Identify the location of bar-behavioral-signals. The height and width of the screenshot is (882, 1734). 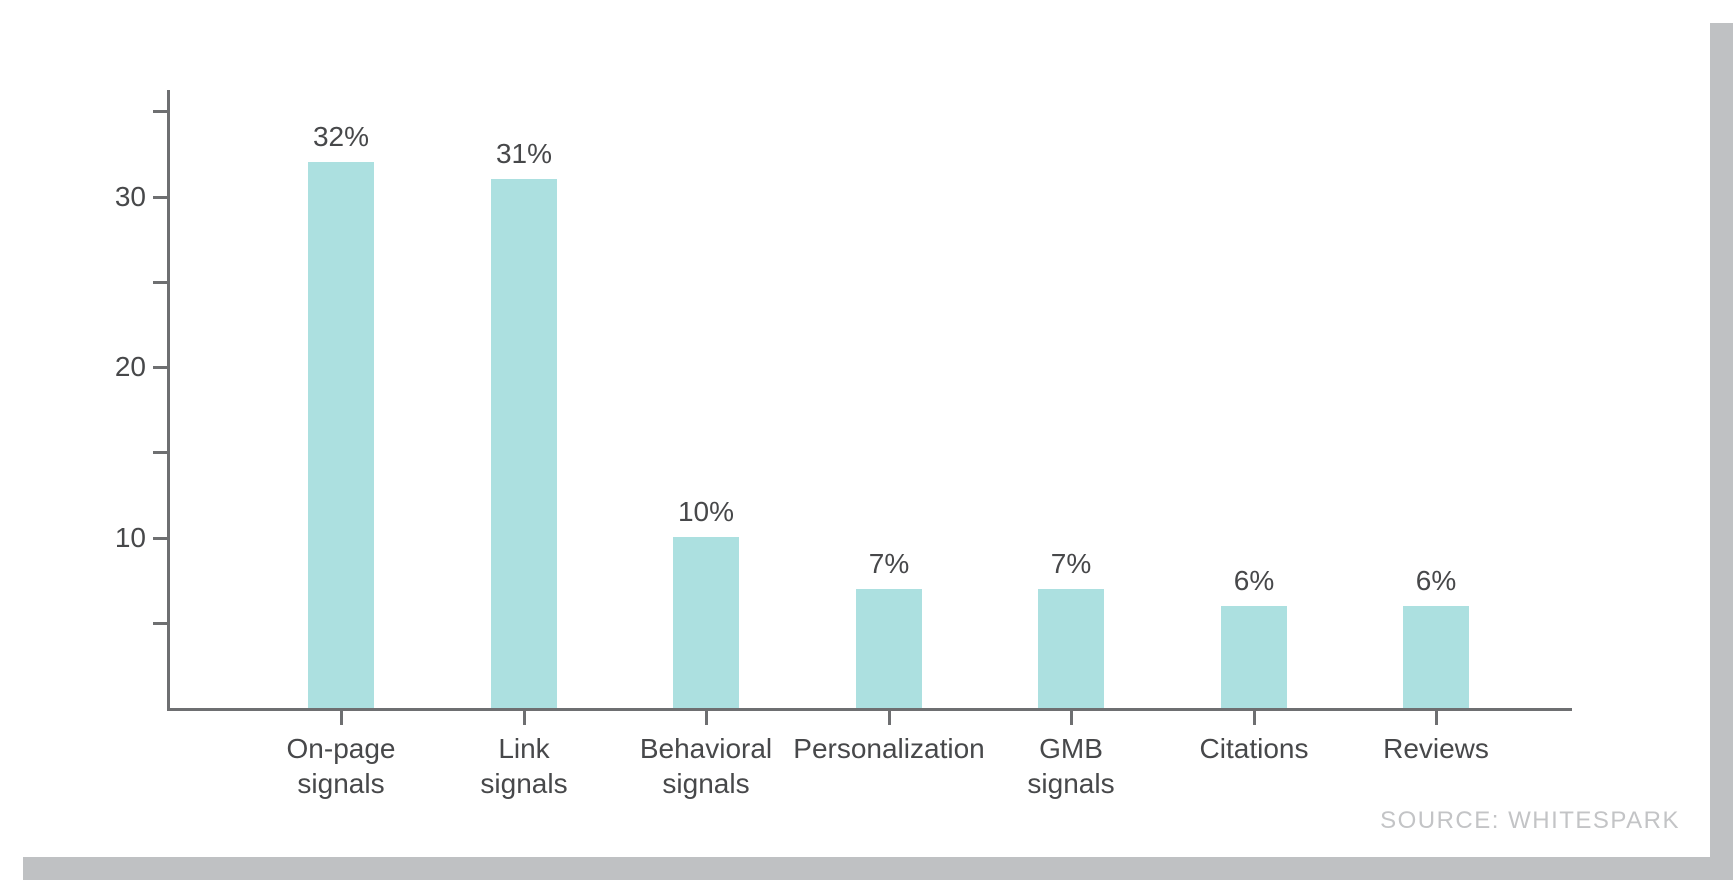
(706, 622).